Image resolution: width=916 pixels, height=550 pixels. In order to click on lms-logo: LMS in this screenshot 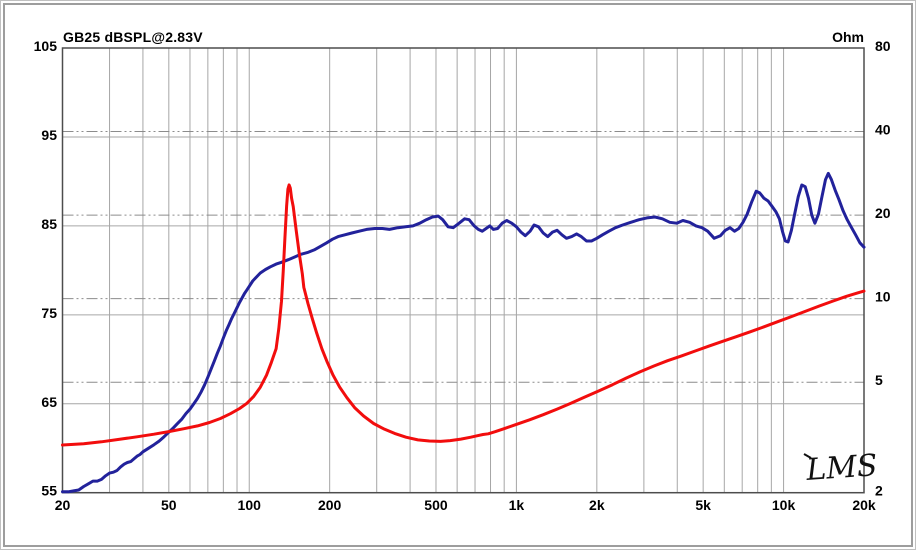, I will do `click(841, 468)`.